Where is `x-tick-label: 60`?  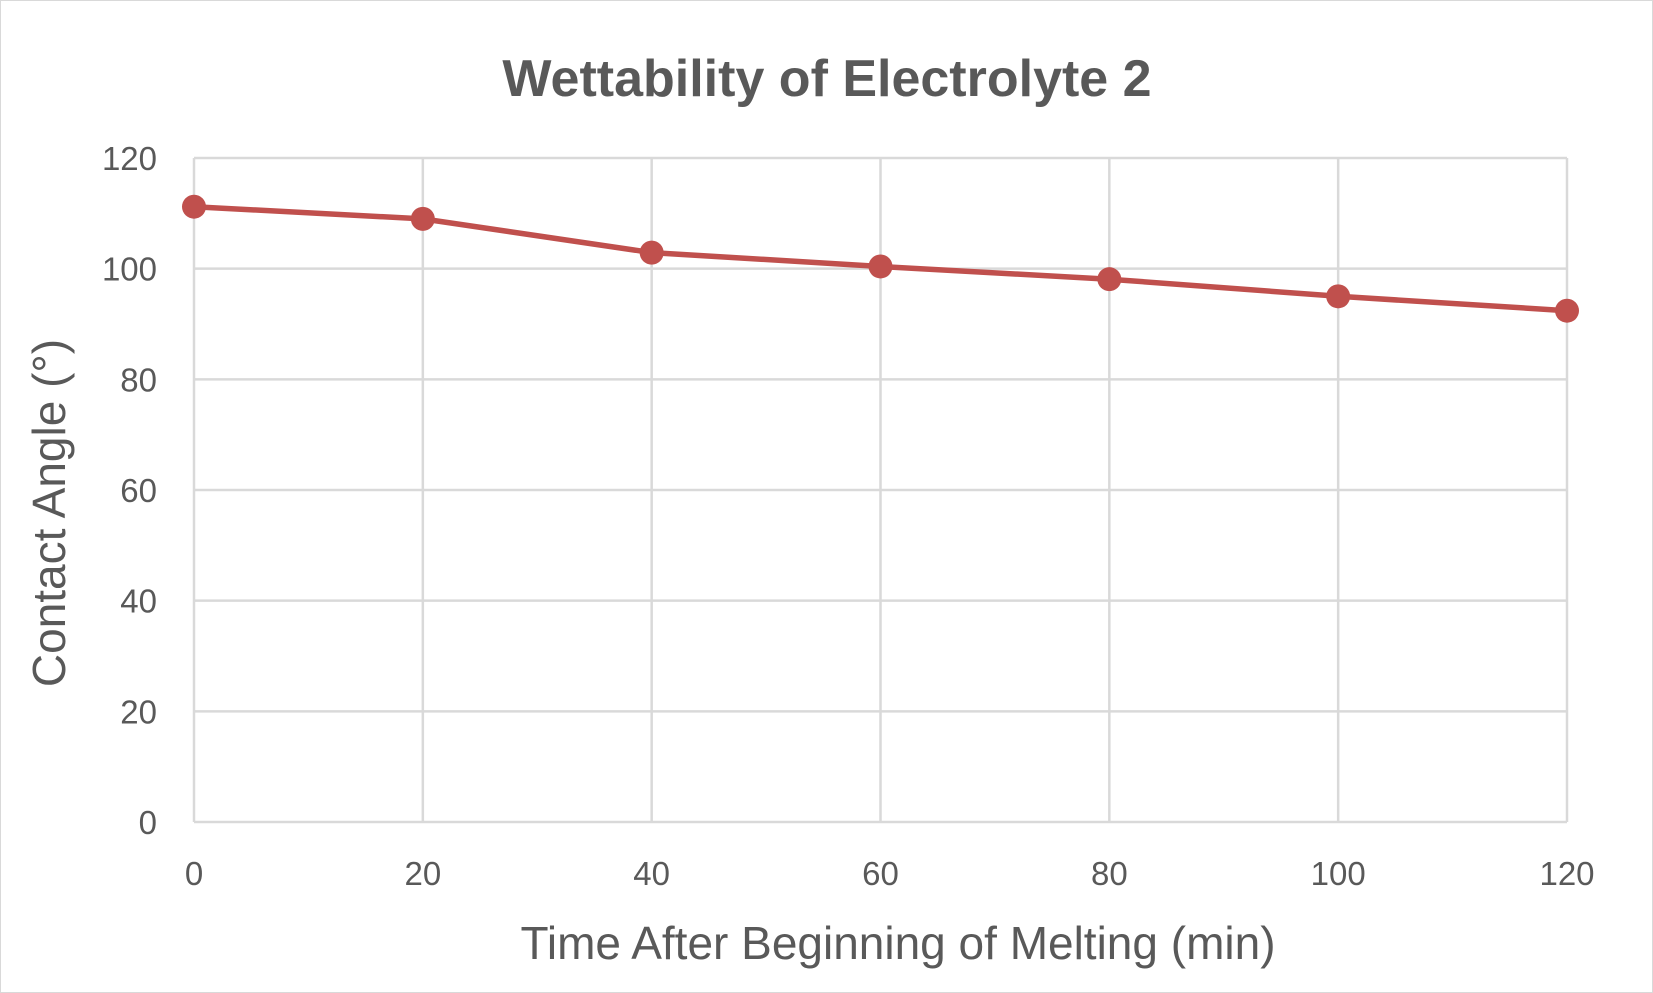 x-tick-label: 60 is located at coordinates (880, 873).